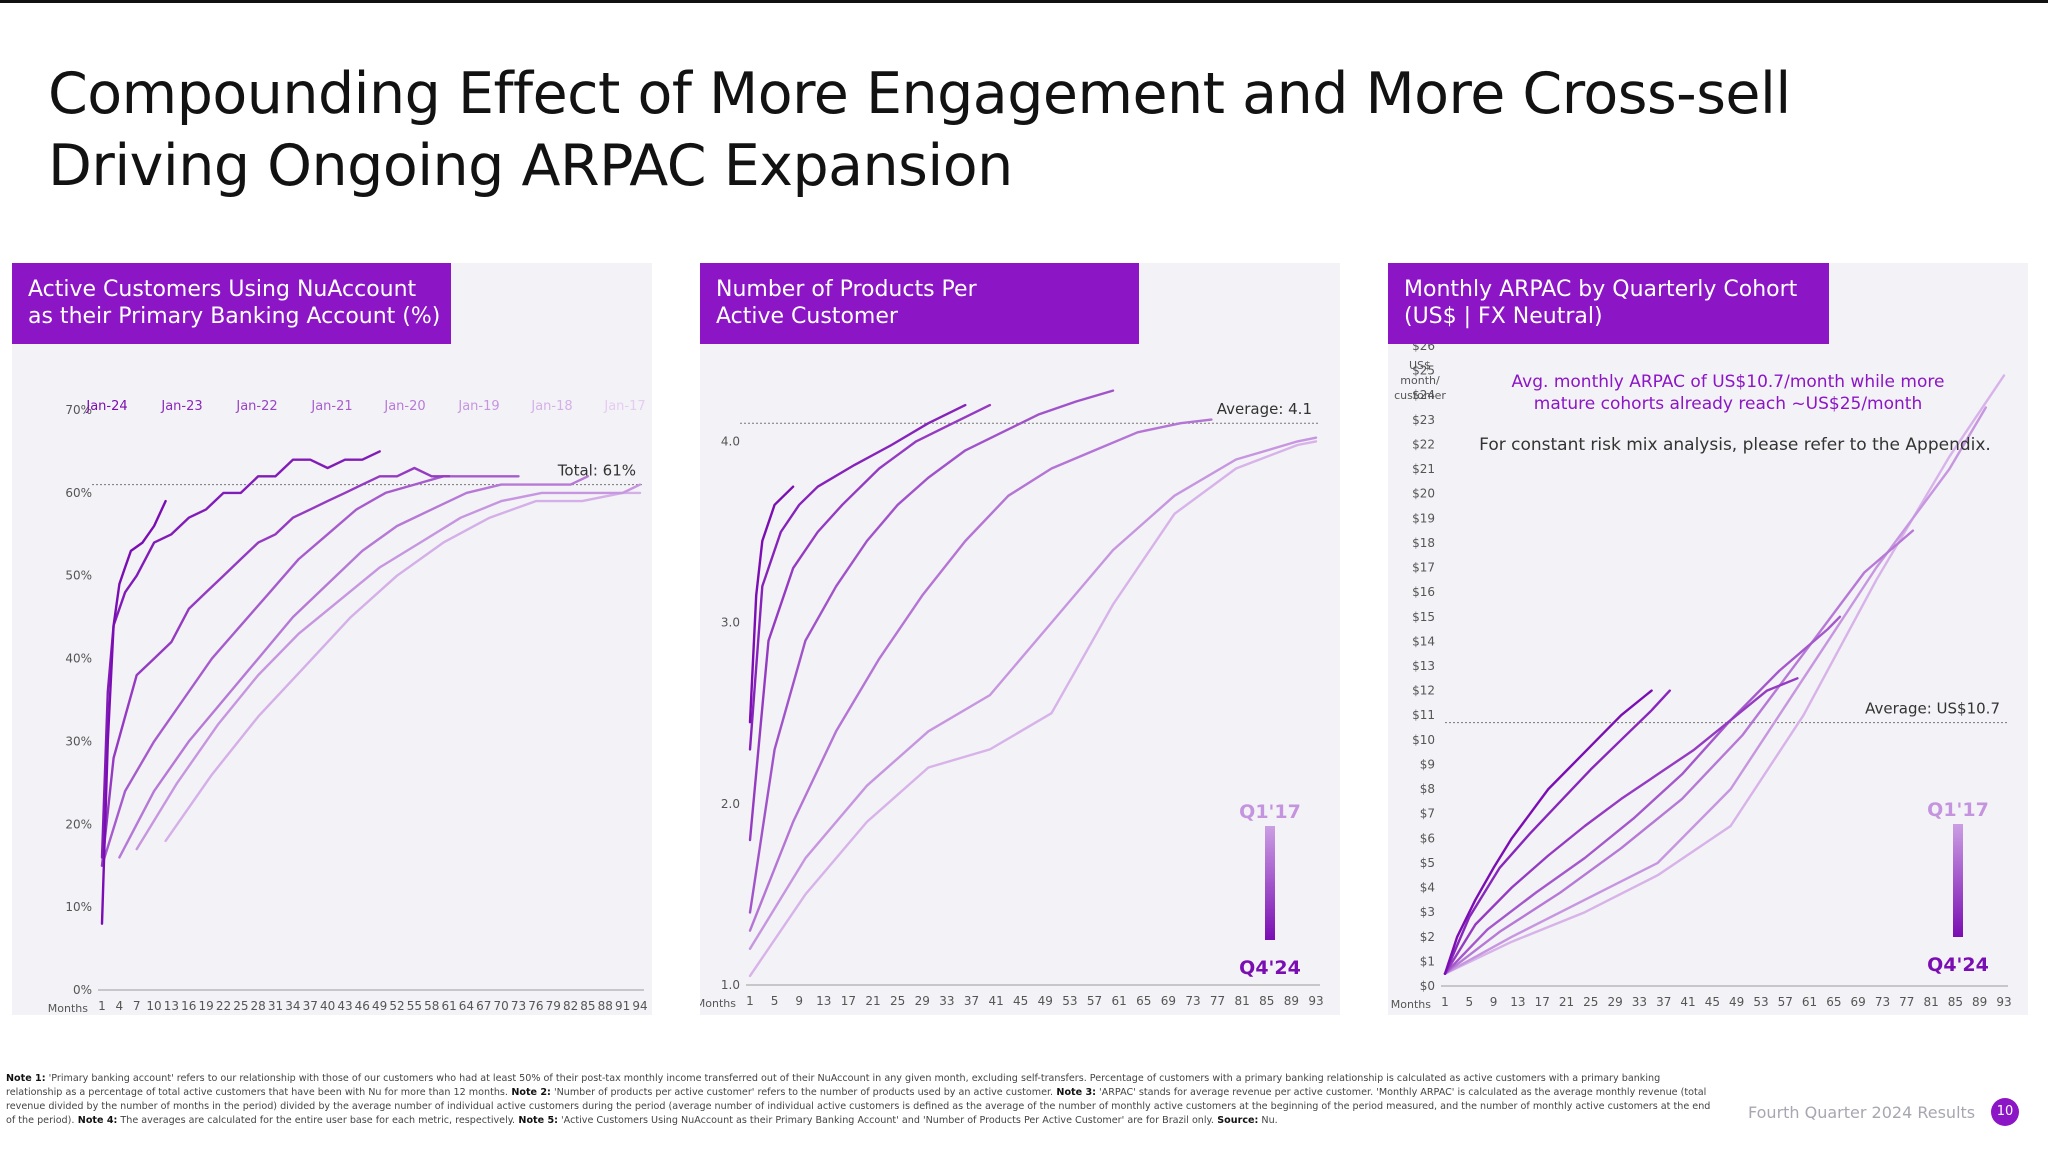 The height and width of the screenshot is (1155, 2048). I want to click on x-tick-label: 41, so click(995, 1001).